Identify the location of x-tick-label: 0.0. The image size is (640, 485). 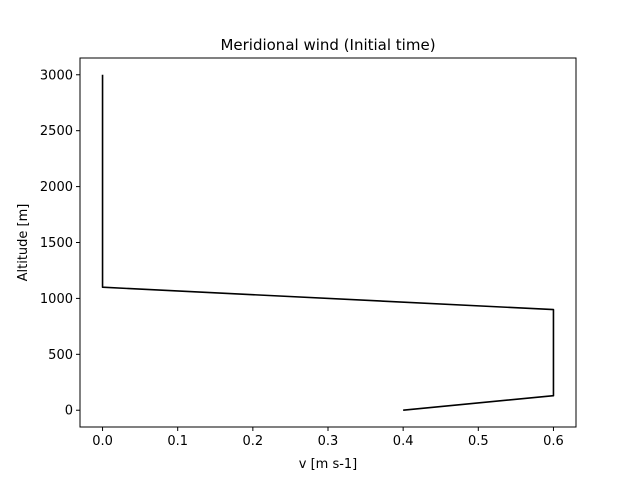
(102, 441).